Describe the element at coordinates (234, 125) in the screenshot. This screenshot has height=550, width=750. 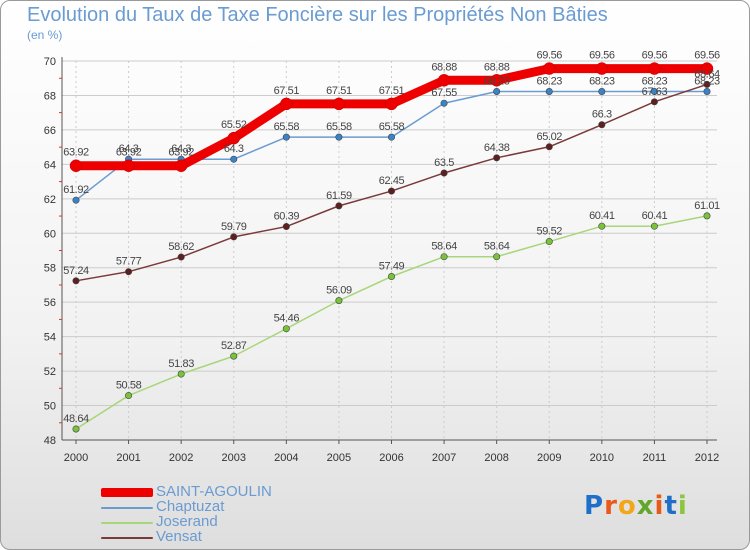
I see `data-label-saint-agoulin: 65.52` at that location.